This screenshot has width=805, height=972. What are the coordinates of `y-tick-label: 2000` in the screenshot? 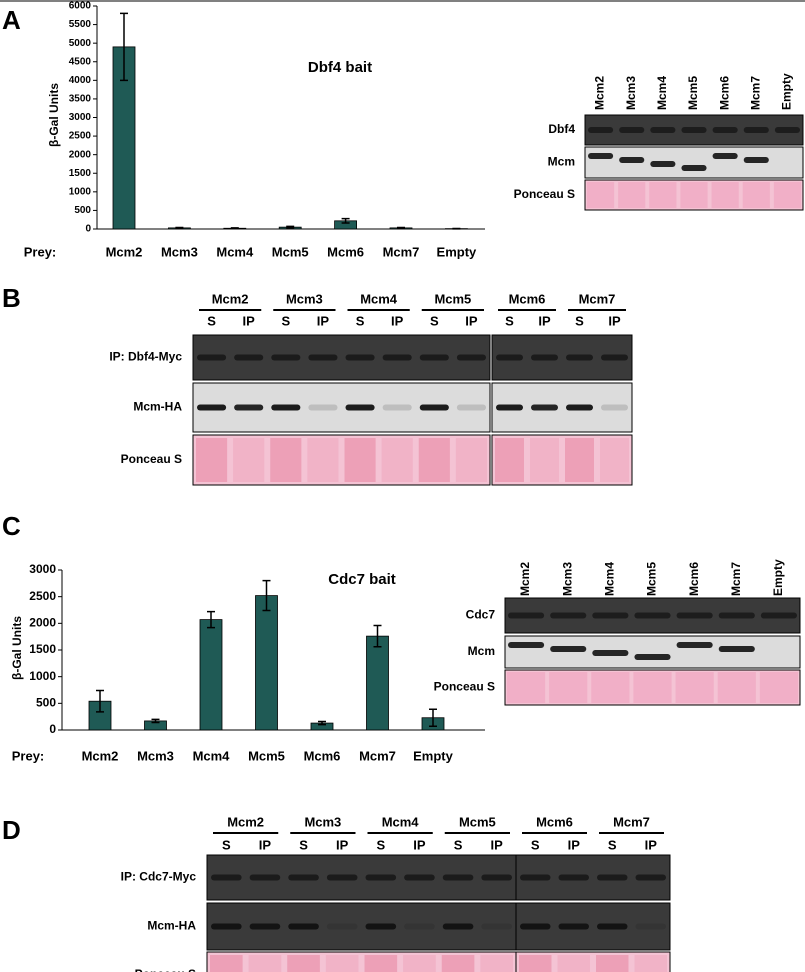 It's located at (42, 623).